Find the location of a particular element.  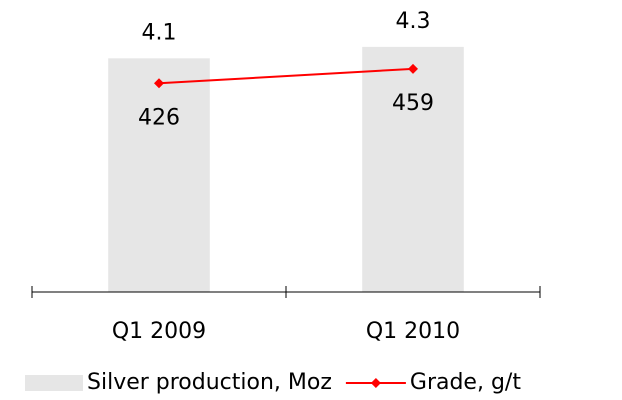

line-value-label: 459 is located at coordinates (413, 103).